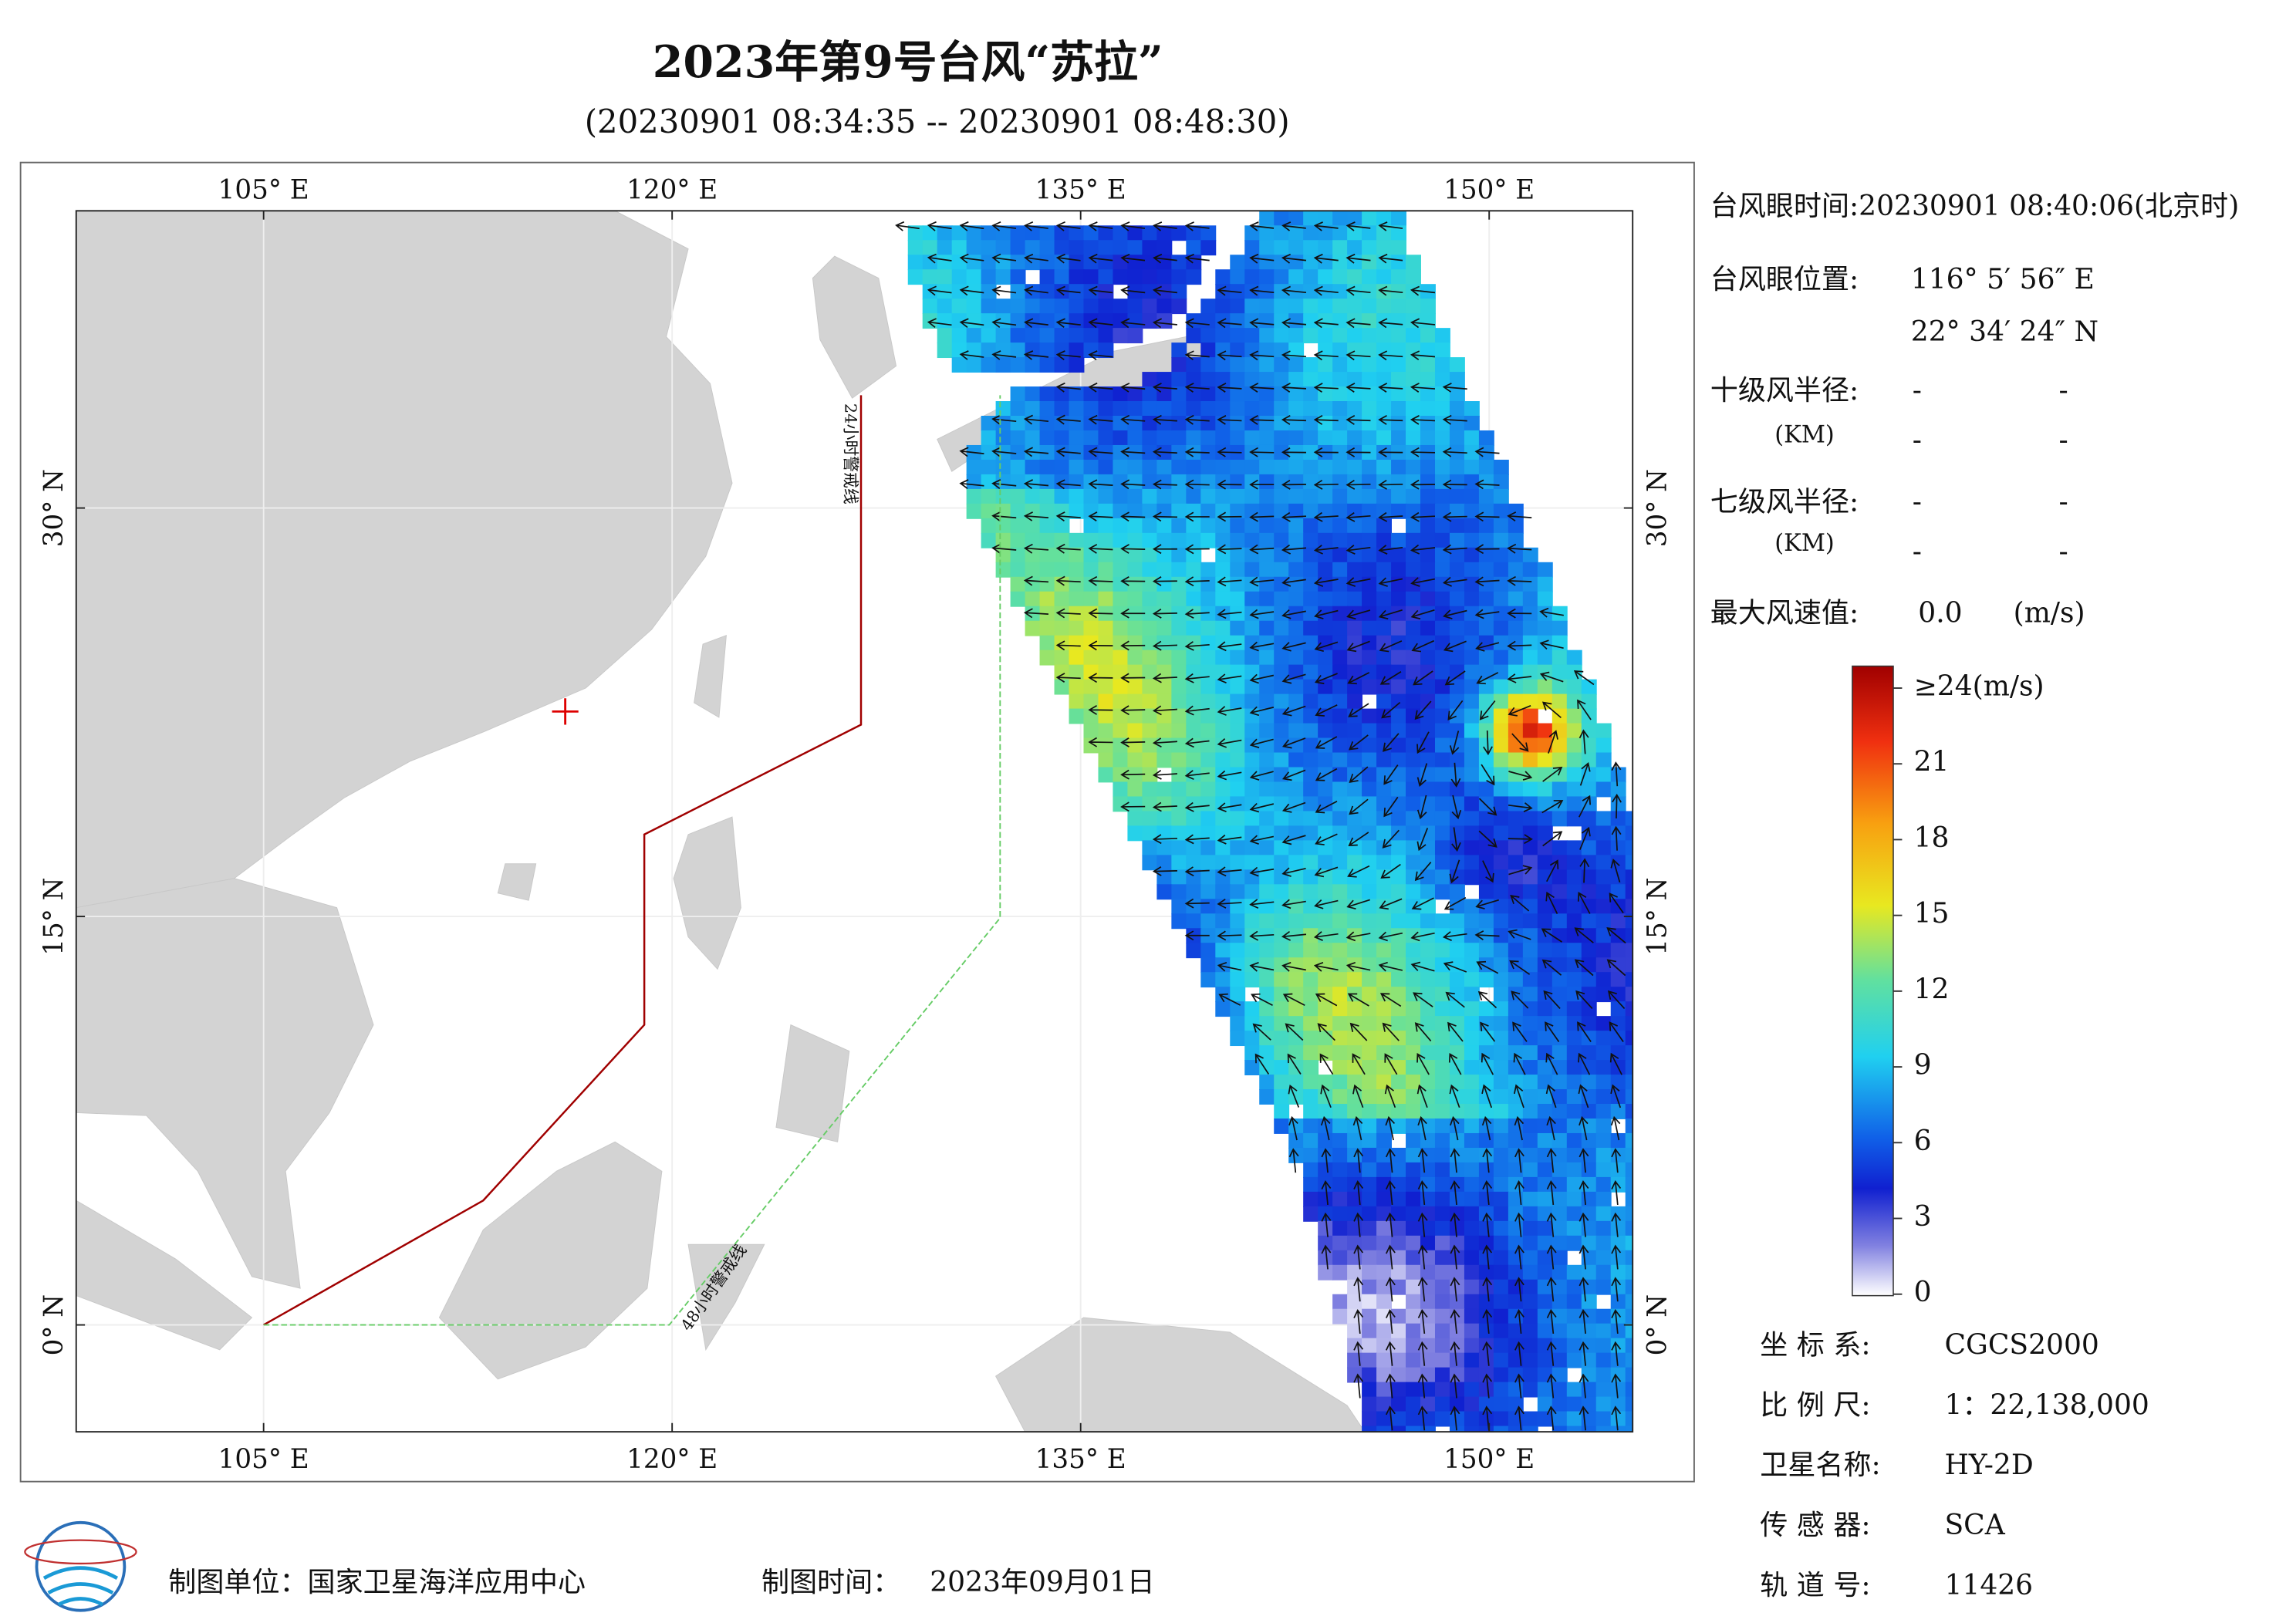 The height and width of the screenshot is (1623, 2296). What do you see at coordinates (1657, 1325) in the screenshot?
I see `lat-label: 0° N` at bounding box center [1657, 1325].